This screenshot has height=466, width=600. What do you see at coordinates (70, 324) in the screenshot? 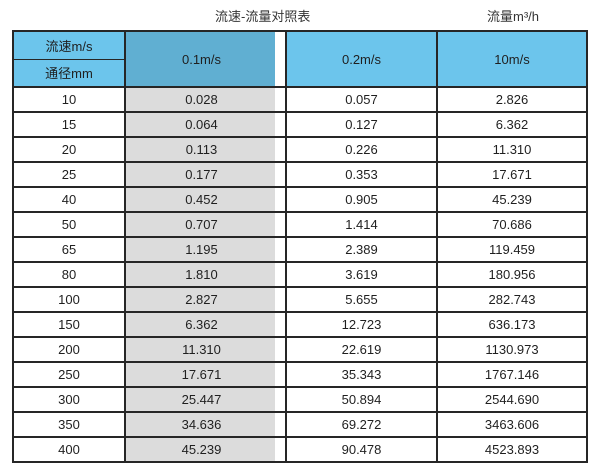
I see `diameter-cell: 150` at bounding box center [70, 324].